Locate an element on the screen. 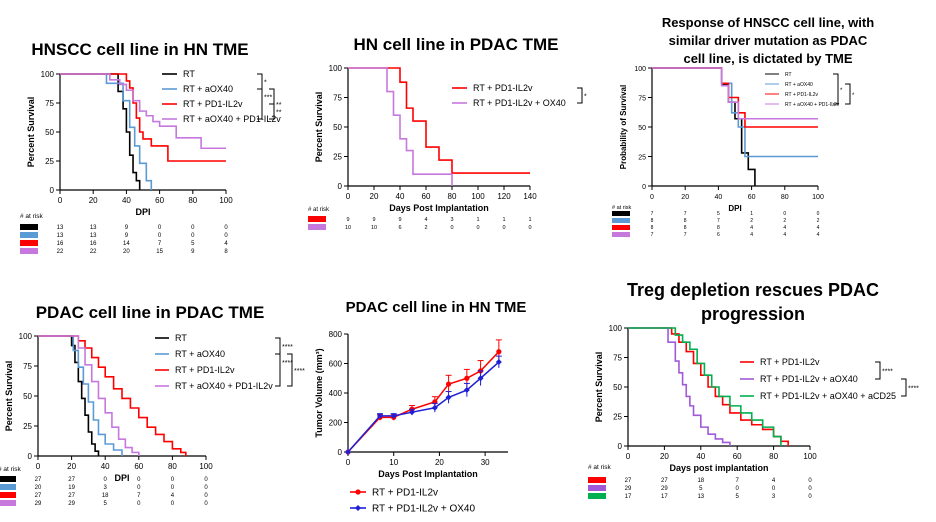 The width and height of the screenshot is (936, 522). x-tick-label: 40 is located at coordinates (400, 196).